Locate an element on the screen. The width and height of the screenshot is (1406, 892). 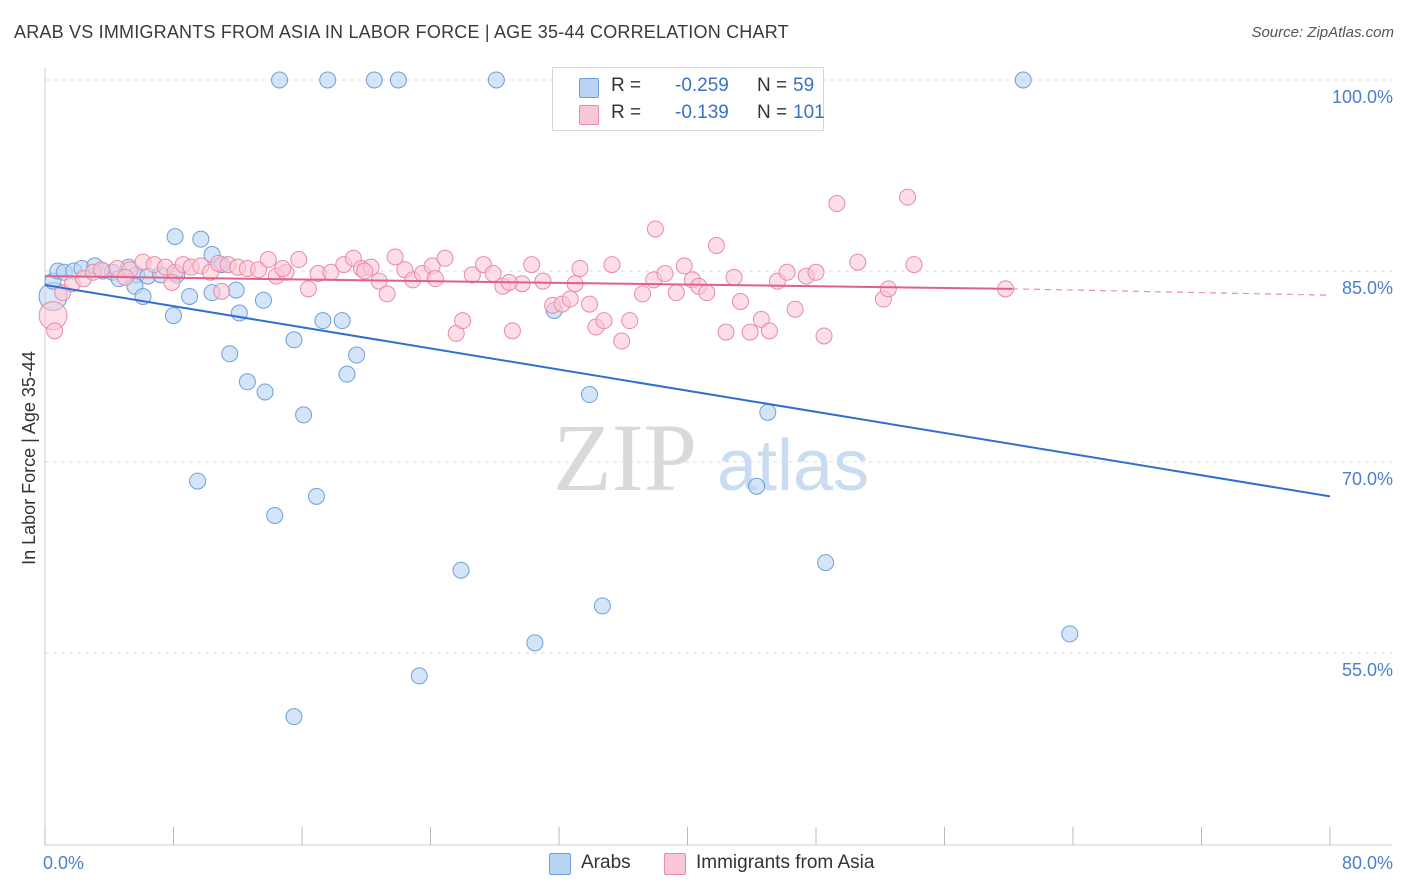
legend-swatch-arabs is located at coordinates (589, 88).